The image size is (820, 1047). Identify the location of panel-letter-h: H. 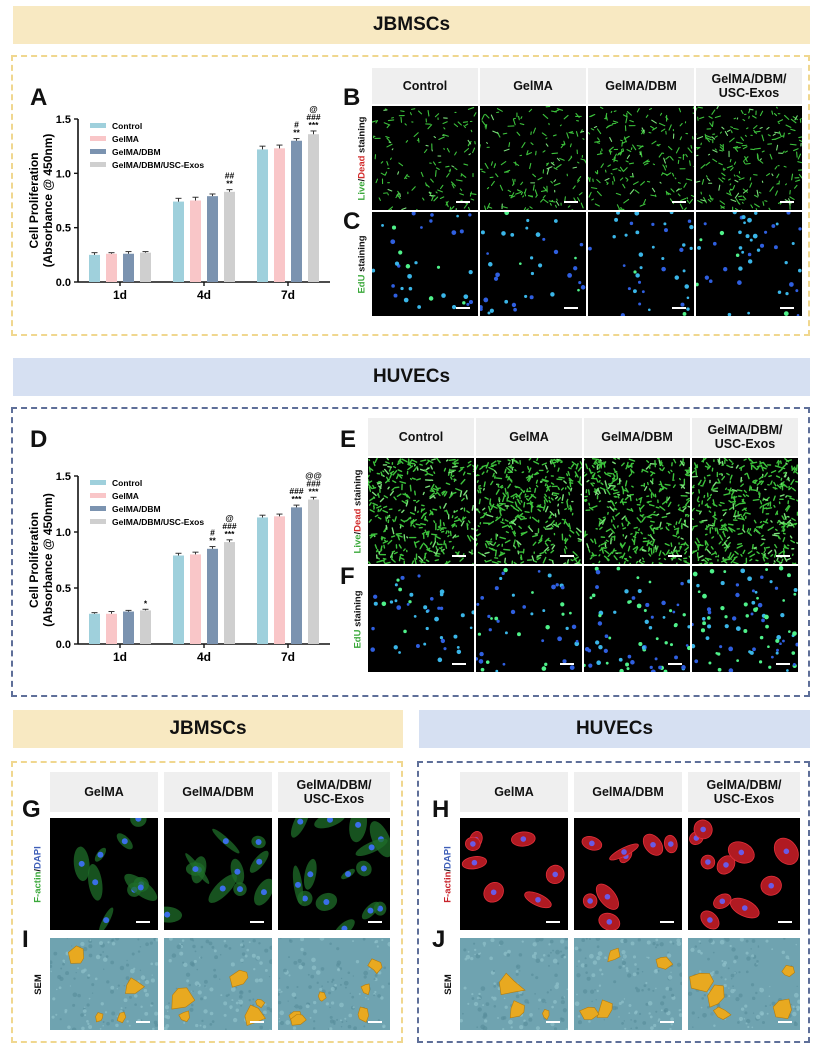
(441, 809).